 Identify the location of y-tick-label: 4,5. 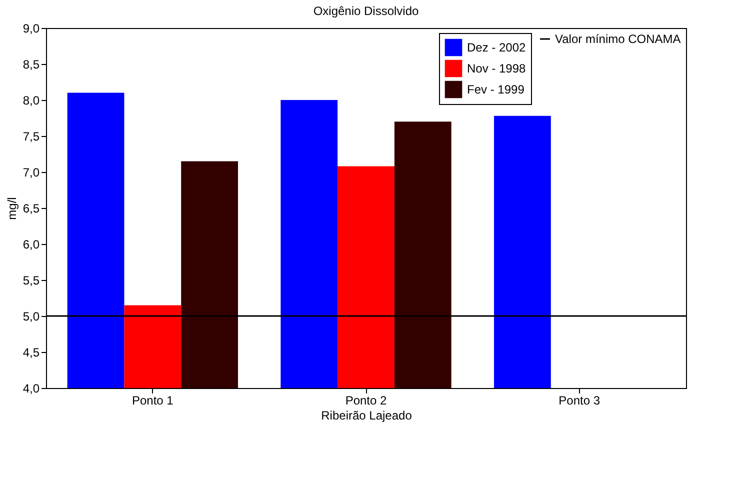
(31, 353).